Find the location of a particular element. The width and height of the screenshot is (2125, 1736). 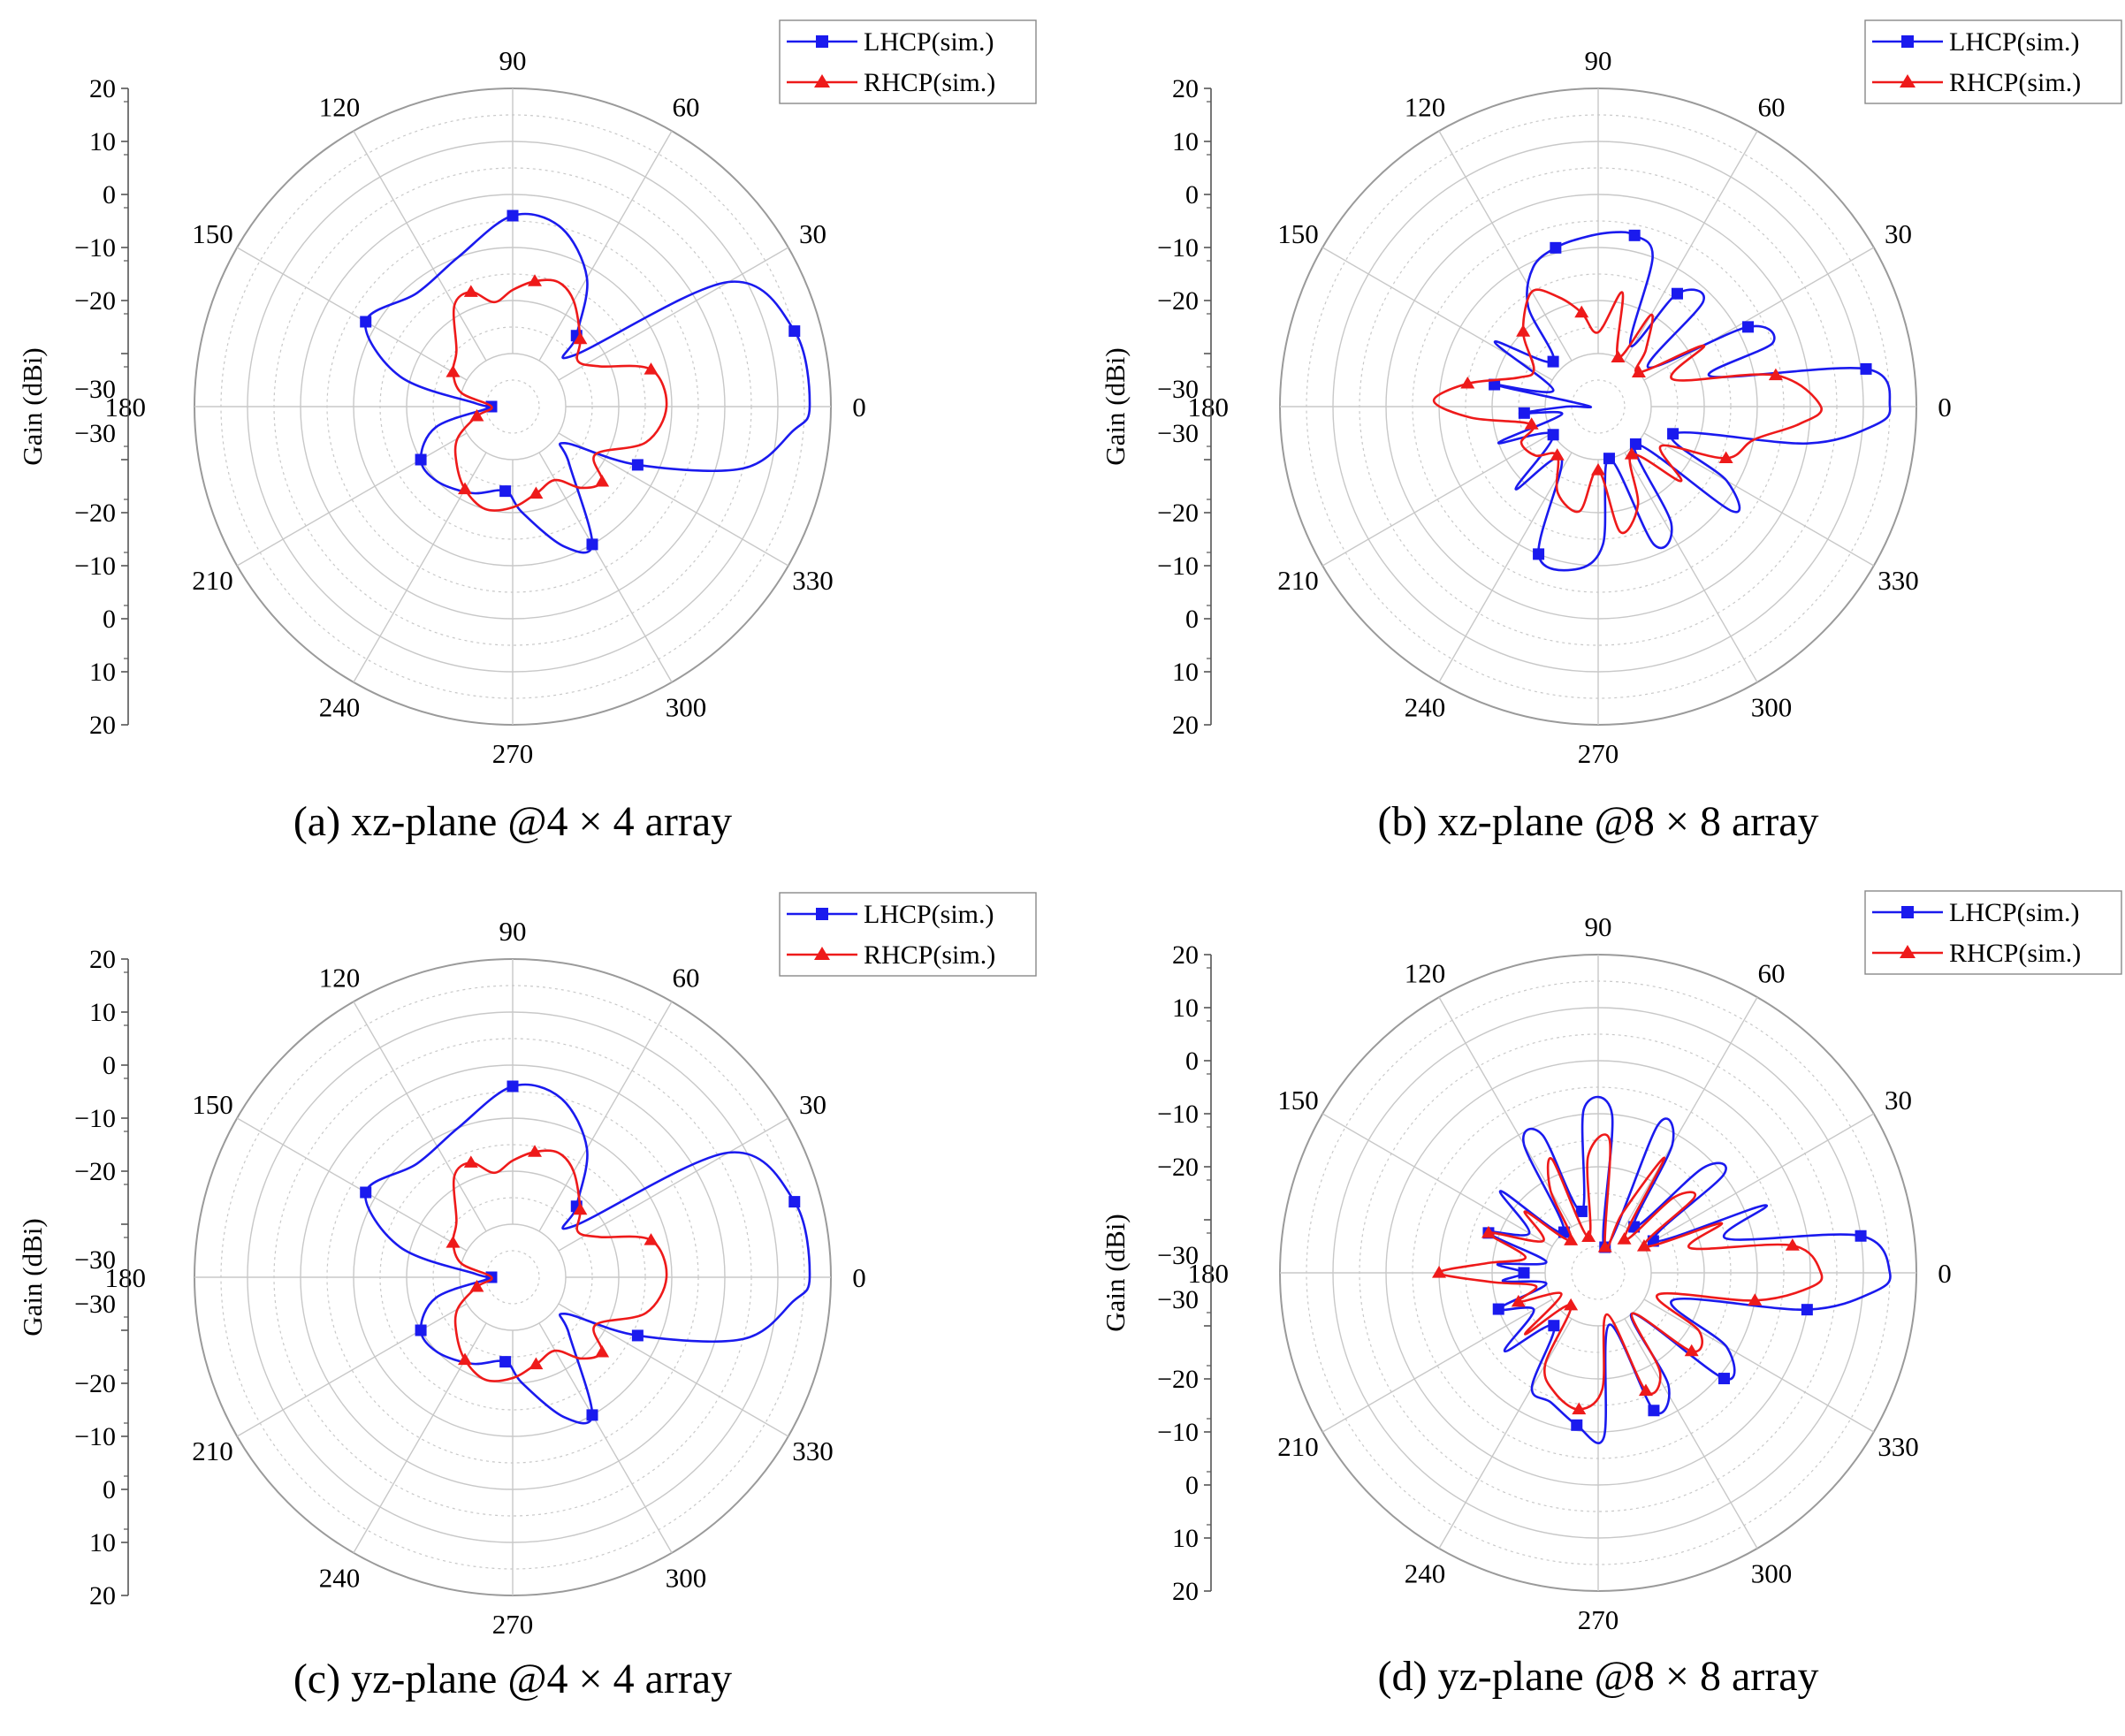

angle-label: 150 is located at coordinates (212, 1104).